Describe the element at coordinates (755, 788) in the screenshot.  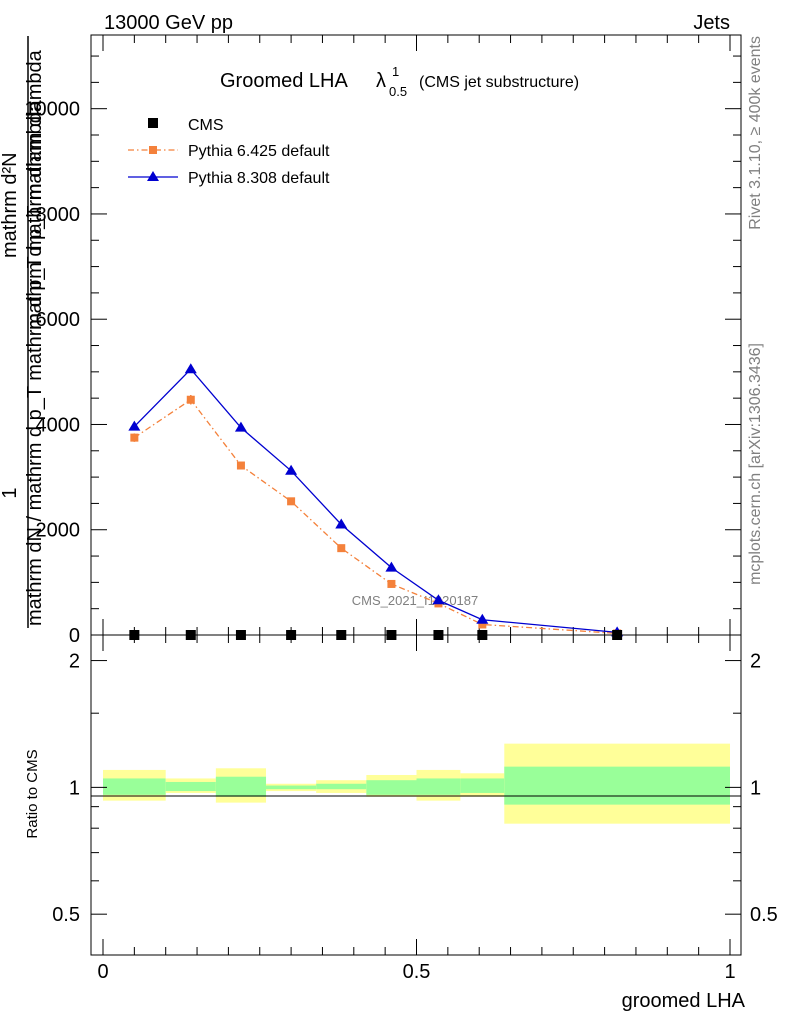
I see `ratio-y-tick-label-right: 1` at that location.